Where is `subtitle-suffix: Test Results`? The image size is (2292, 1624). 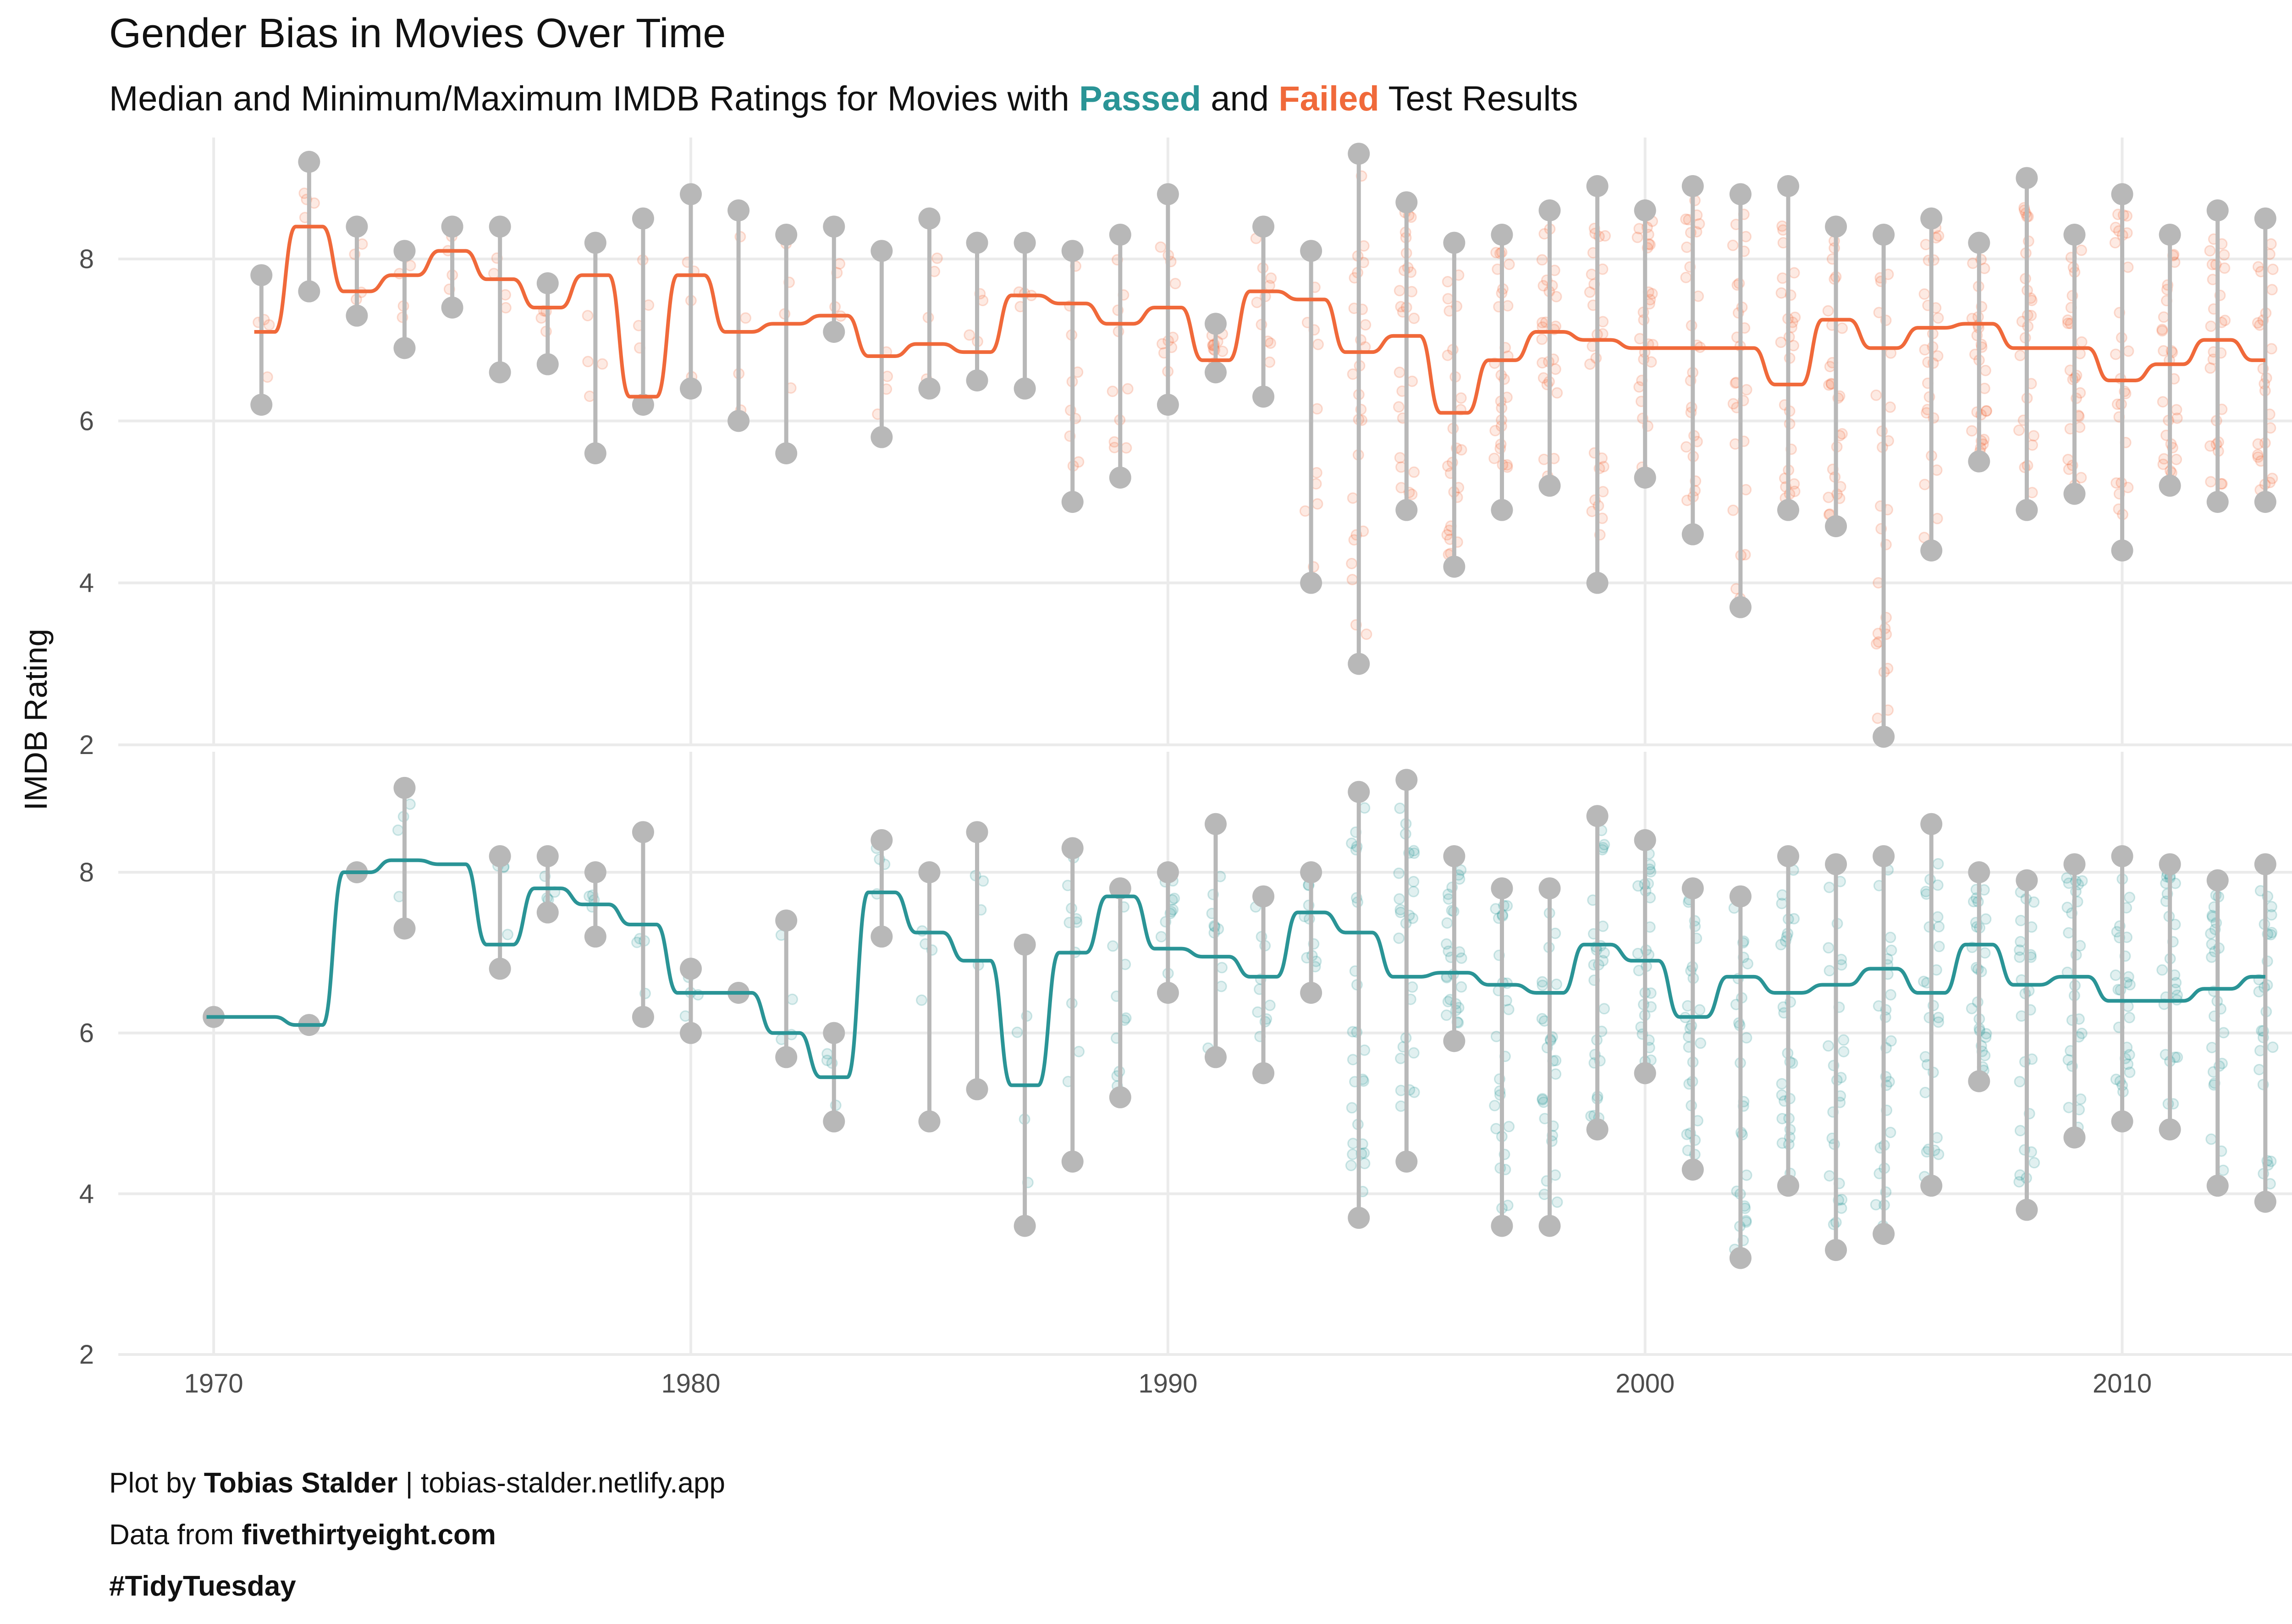 subtitle-suffix: Test Results is located at coordinates (1478, 98).